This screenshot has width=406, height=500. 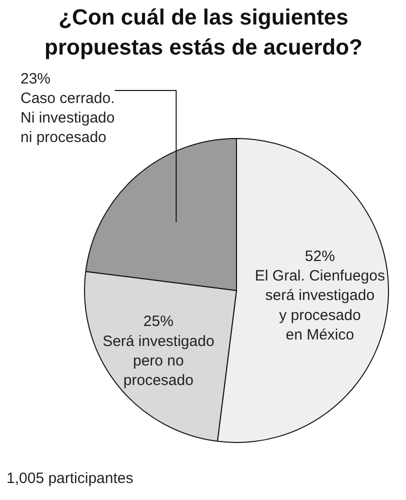 I want to click on data-label: 25%, so click(x=158, y=321).